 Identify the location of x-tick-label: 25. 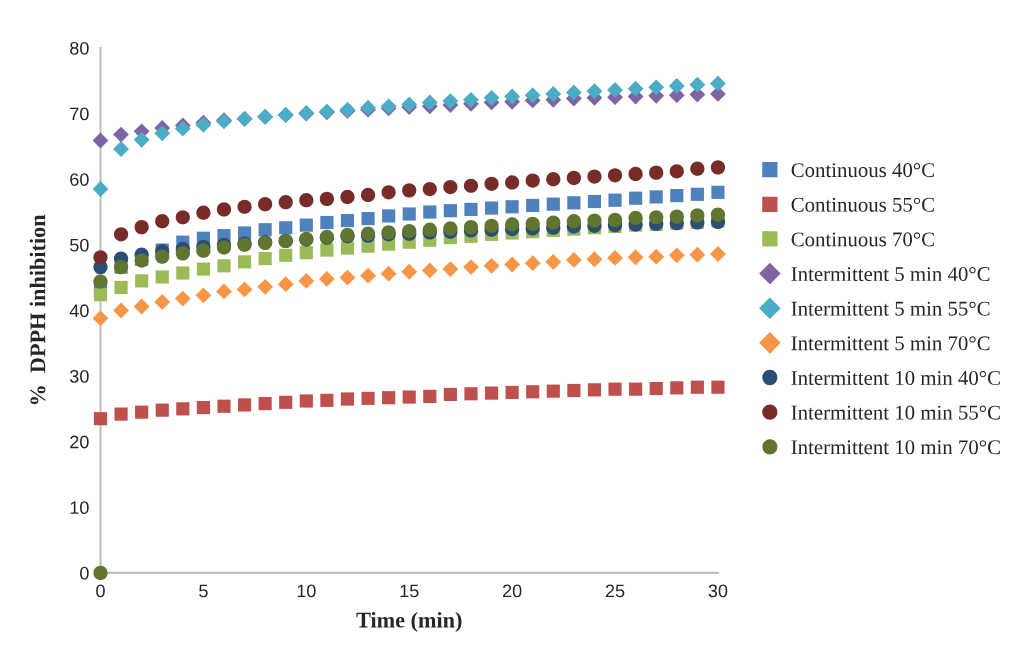
(615, 591).